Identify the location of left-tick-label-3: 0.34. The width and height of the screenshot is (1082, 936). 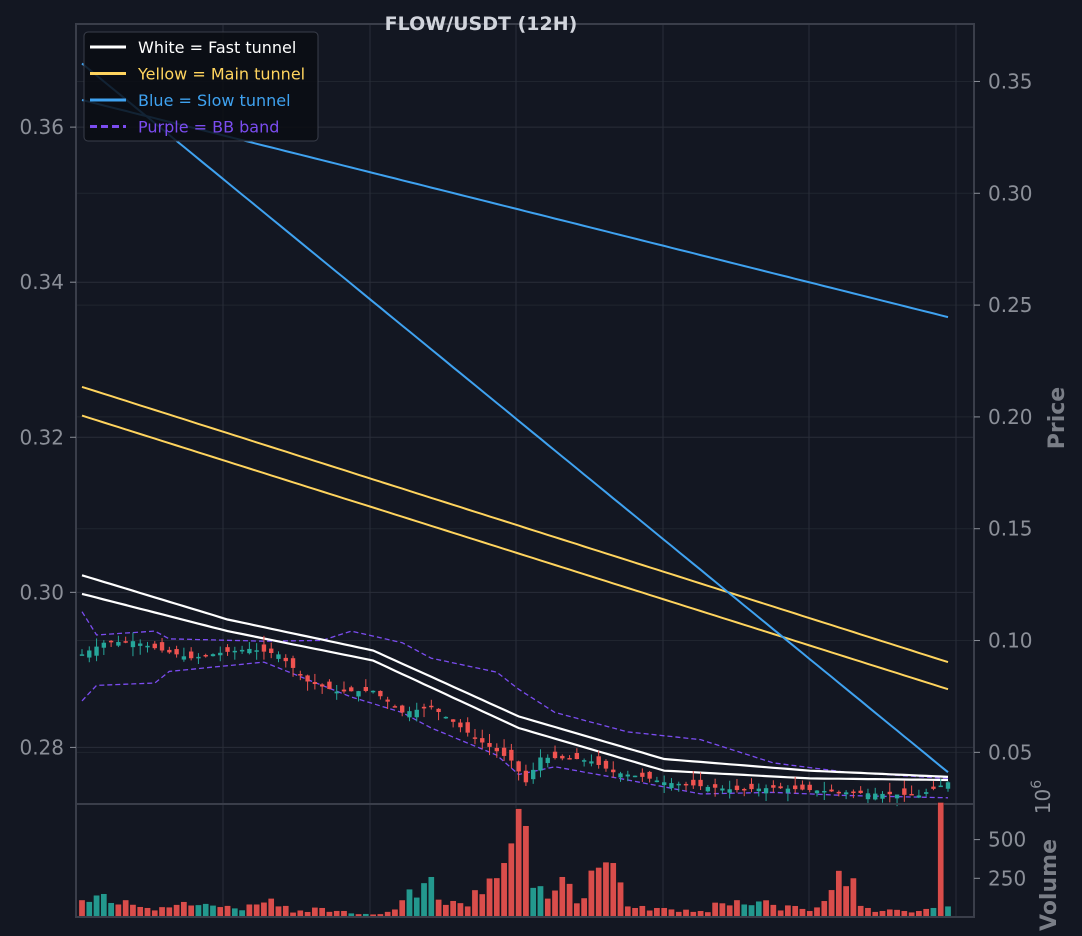
(41, 282).